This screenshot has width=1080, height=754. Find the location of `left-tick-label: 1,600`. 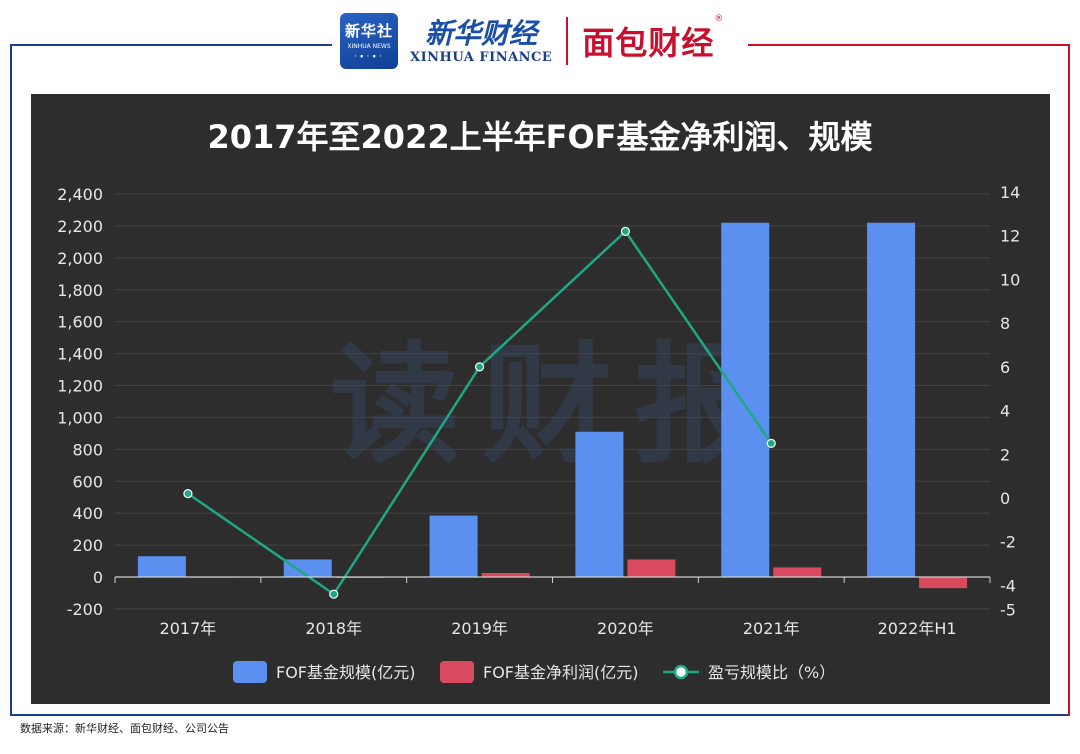

left-tick-label: 1,600 is located at coordinates (80, 322).